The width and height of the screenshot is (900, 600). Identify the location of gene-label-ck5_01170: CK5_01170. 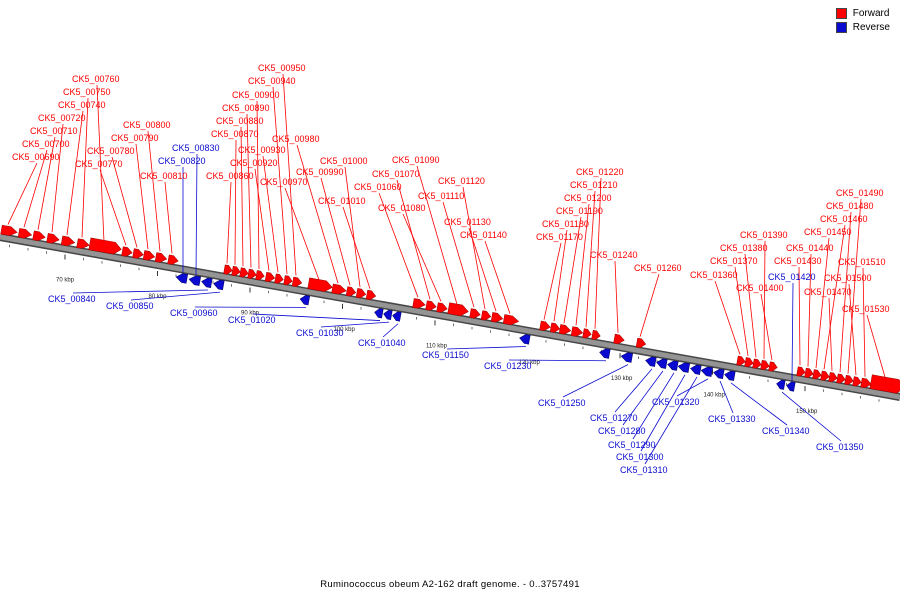
(559, 237).